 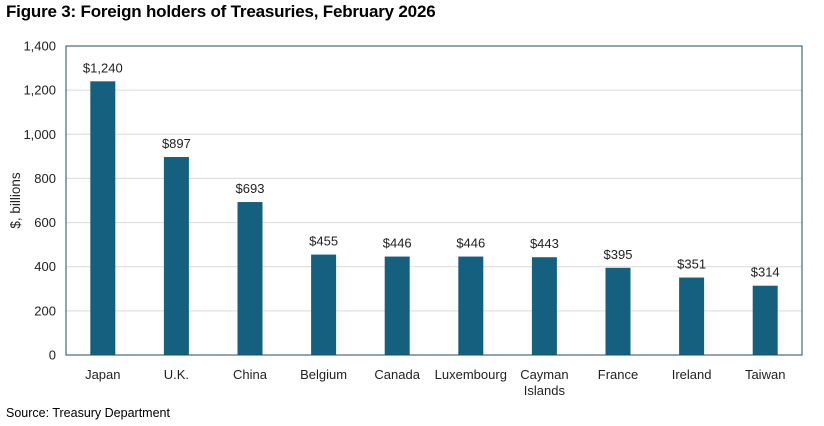 I want to click on y-tick-label: 800, so click(x=45, y=178).